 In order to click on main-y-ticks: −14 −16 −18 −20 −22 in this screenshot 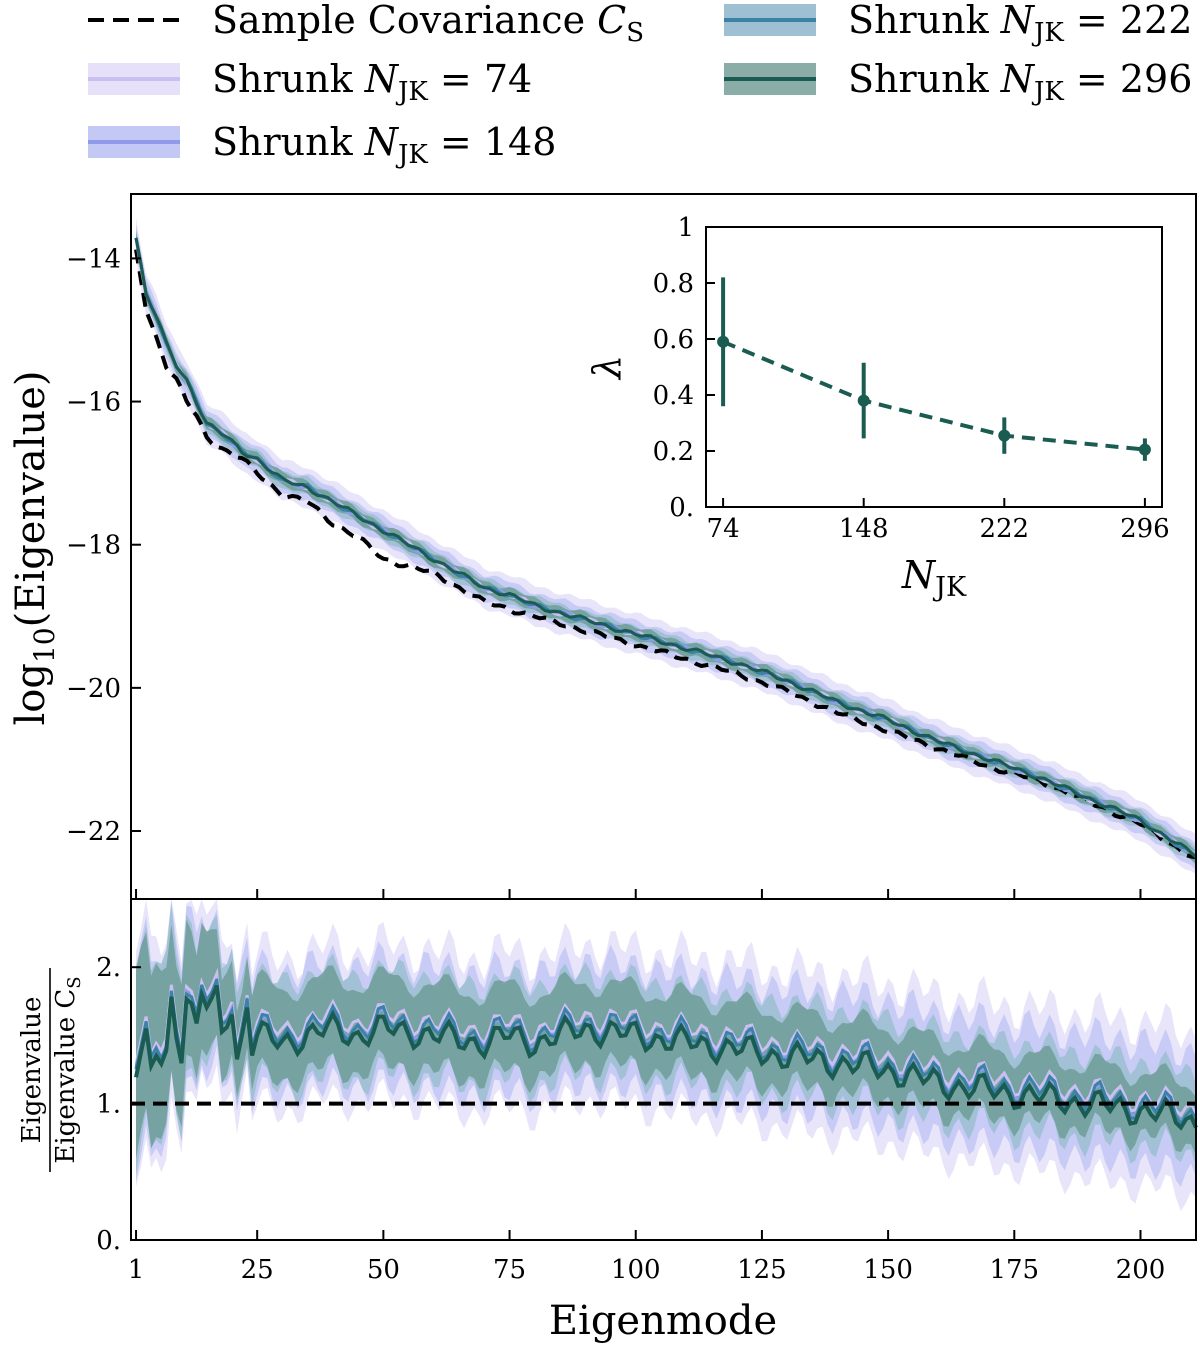, I will do `click(103, 545)`.